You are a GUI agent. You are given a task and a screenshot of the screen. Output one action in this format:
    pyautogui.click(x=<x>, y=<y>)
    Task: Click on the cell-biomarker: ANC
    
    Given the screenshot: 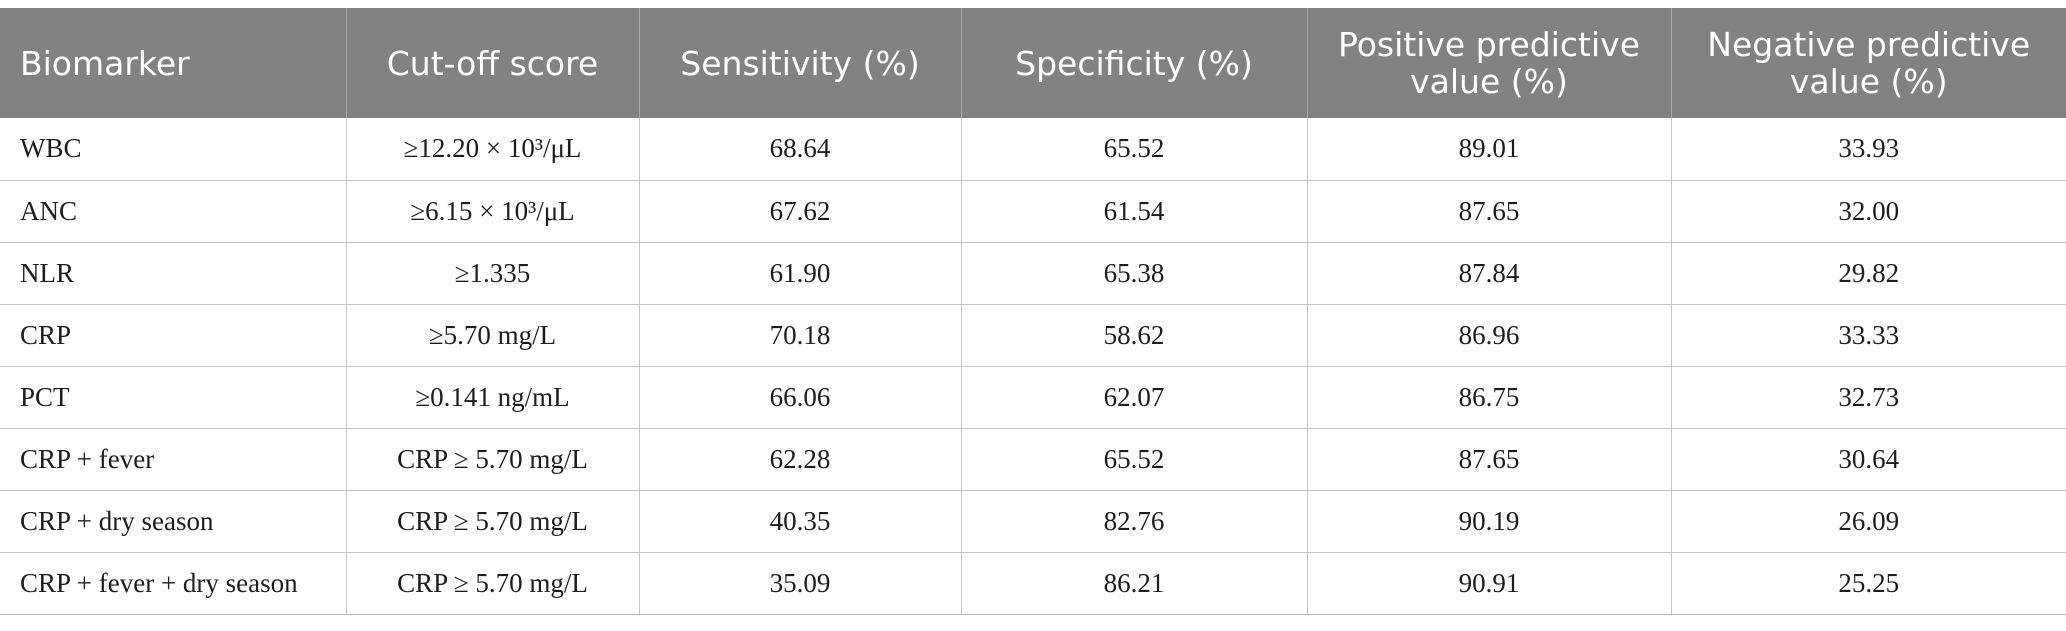 What is the action you would take?
    pyautogui.click(x=173, y=211)
    